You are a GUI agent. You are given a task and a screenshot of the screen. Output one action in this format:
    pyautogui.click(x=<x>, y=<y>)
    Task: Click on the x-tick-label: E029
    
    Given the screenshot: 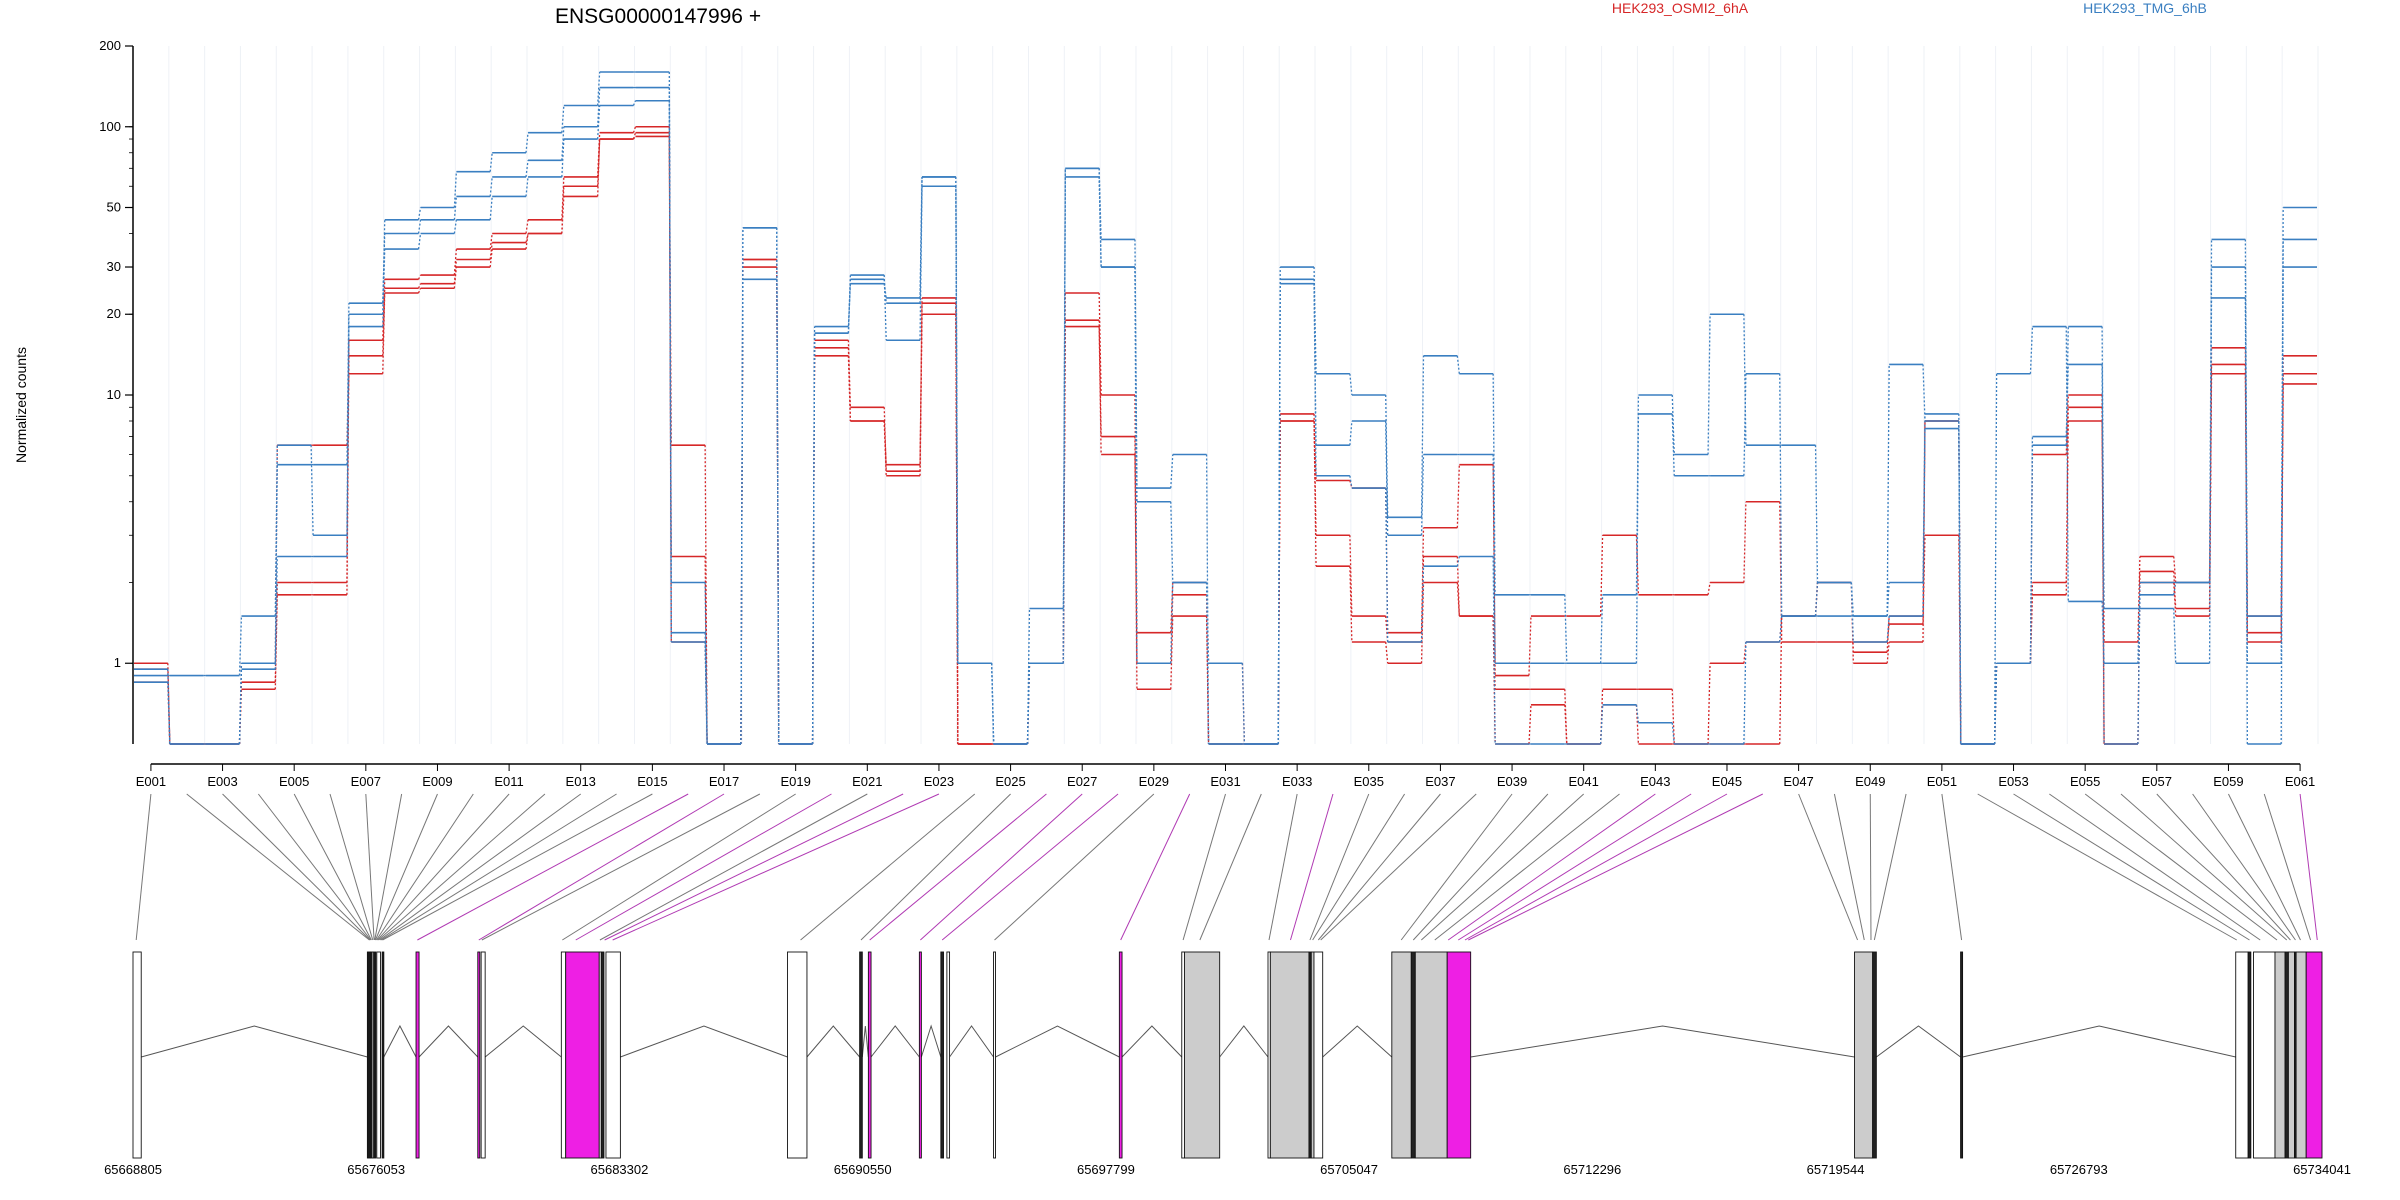 What is the action you would take?
    pyautogui.click(x=1154, y=781)
    